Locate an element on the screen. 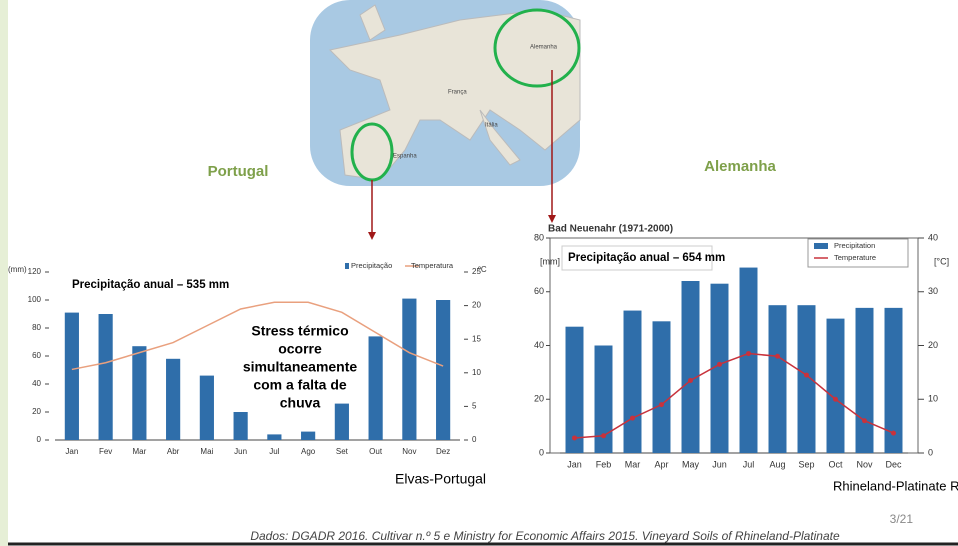  x-tick-label: Mar is located at coordinates (139, 451).